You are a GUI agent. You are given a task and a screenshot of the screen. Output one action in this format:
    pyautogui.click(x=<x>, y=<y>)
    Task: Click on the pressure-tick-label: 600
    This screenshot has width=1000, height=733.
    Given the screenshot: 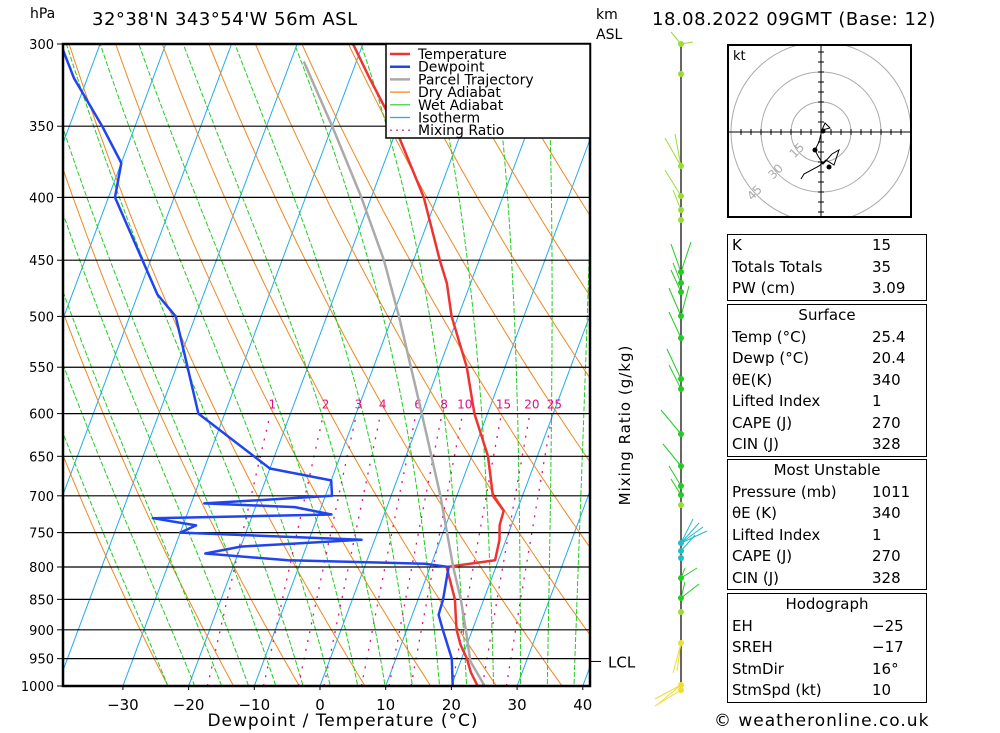 What is the action you would take?
    pyautogui.click(x=41, y=415)
    